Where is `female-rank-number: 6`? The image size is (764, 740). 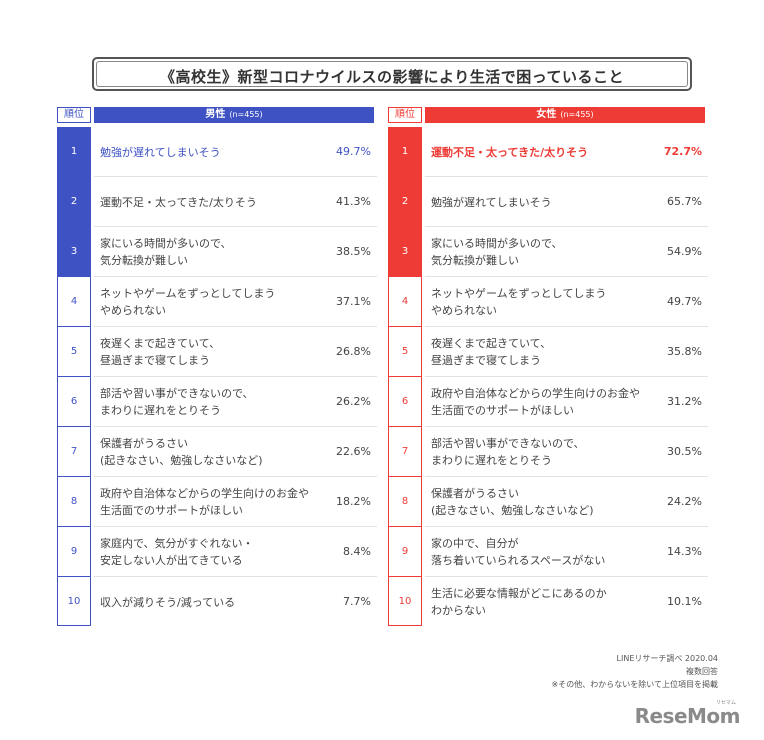
female-rank-number: 6 is located at coordinates (405, 401).